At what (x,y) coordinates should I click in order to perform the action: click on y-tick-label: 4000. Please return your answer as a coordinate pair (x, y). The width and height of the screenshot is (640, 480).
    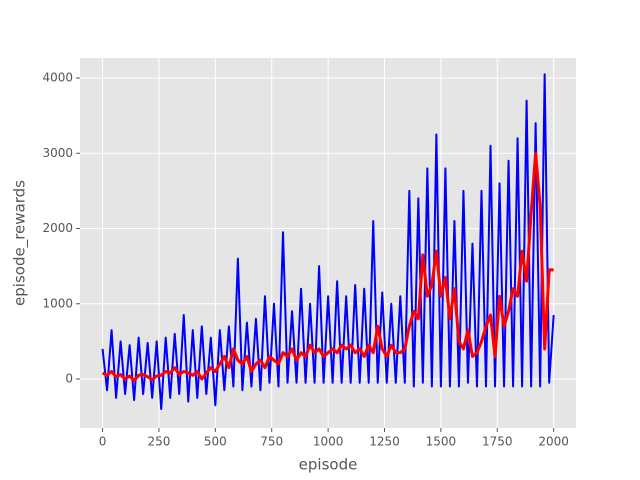
    Looking at the image, I should click on (57, 78).